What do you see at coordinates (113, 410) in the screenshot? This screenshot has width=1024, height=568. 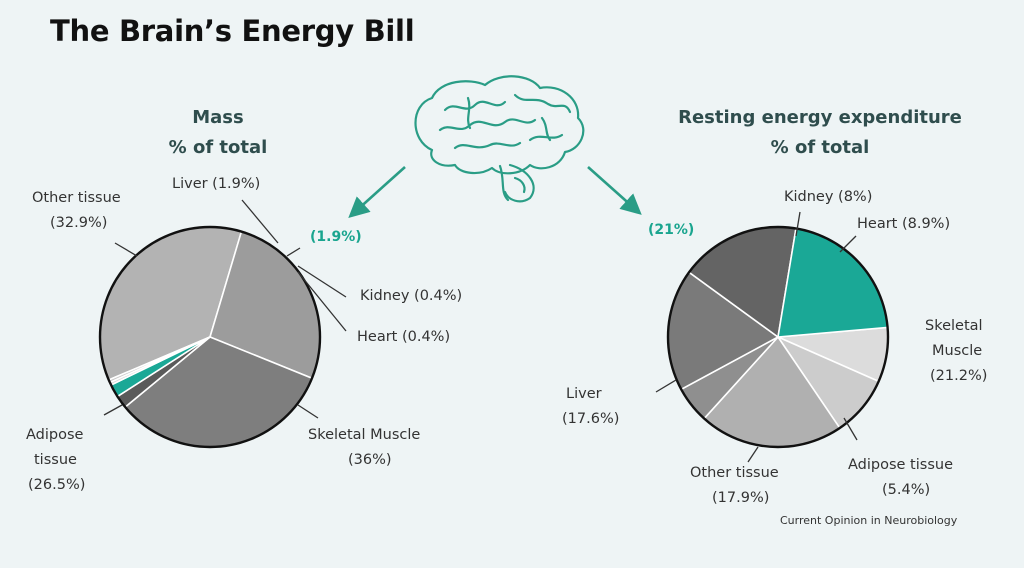 I see `mass-leader-adipose-tissue` at bounding box center [113, 410].